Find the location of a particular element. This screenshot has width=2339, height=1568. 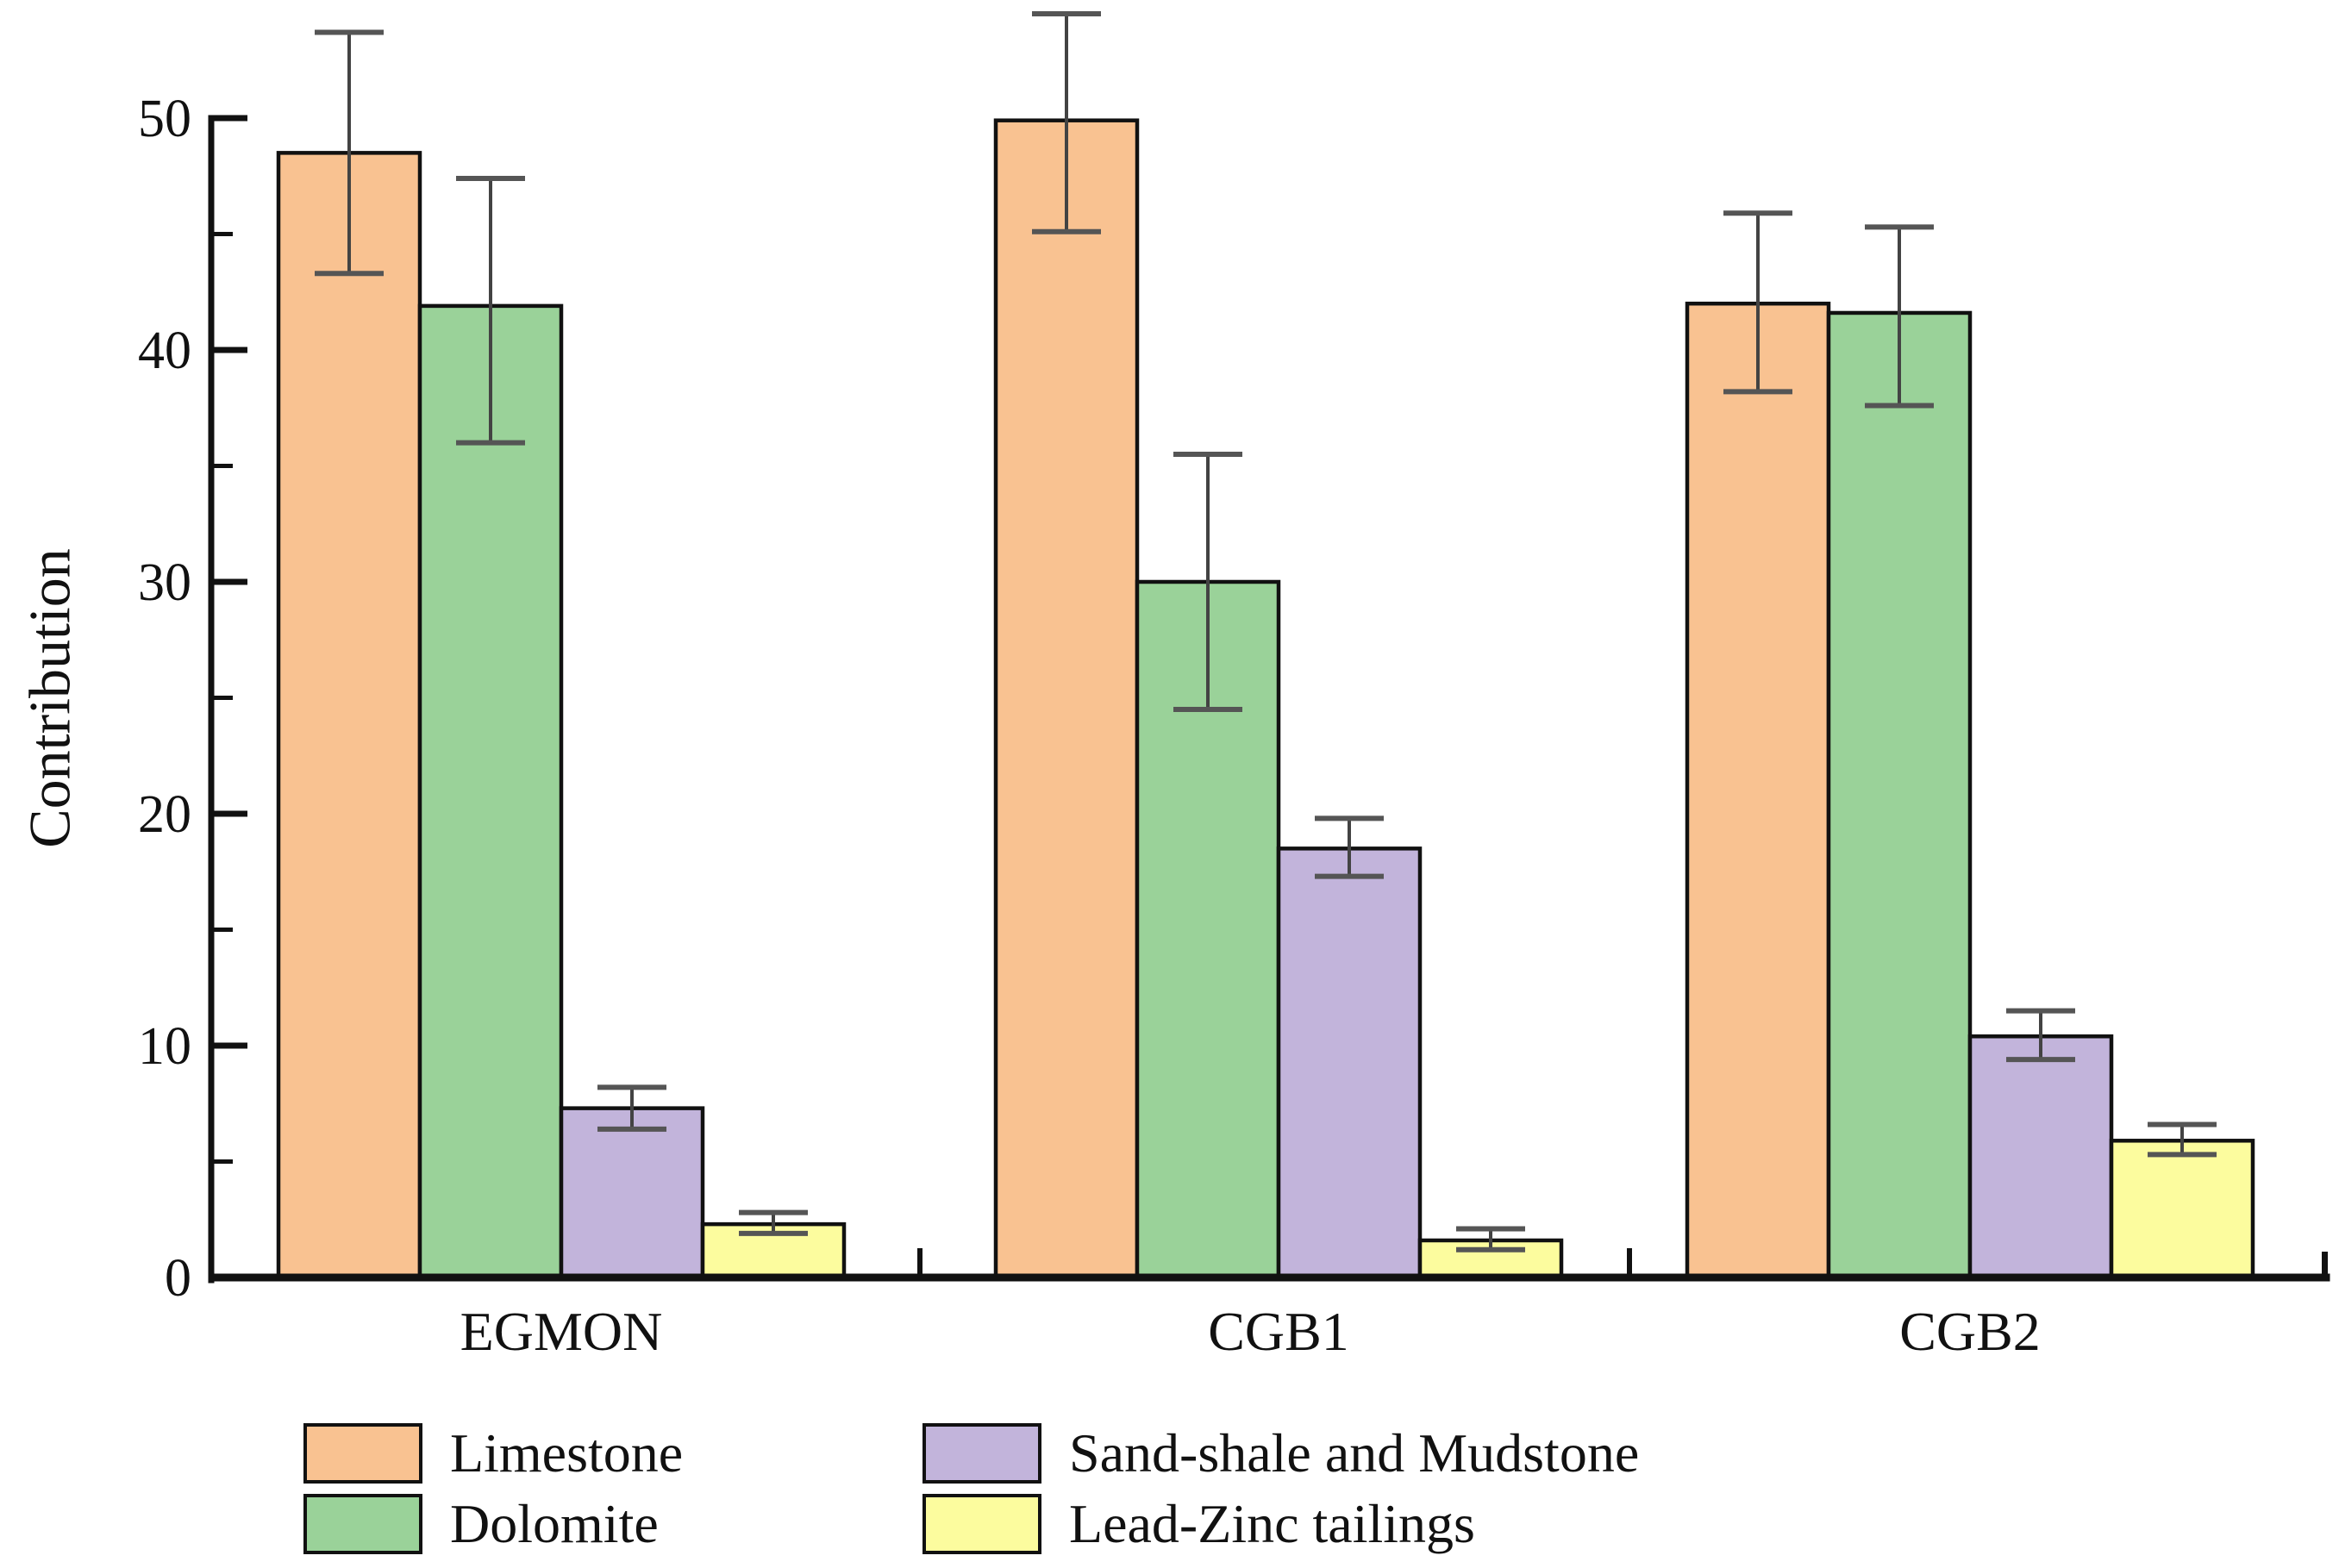

legend-label-limestone: Limestone is located at coordinates (567, 1453).